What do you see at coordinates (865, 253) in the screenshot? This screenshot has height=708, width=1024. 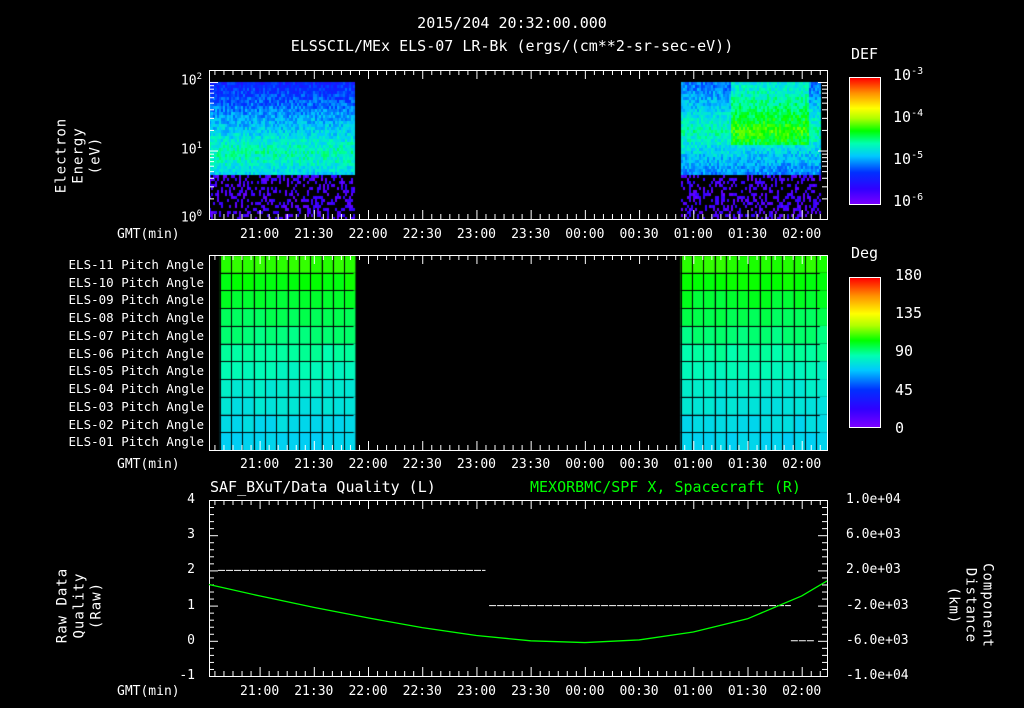 I see `deg-colorbar-label: Deg` at bounding box center [865, 253].